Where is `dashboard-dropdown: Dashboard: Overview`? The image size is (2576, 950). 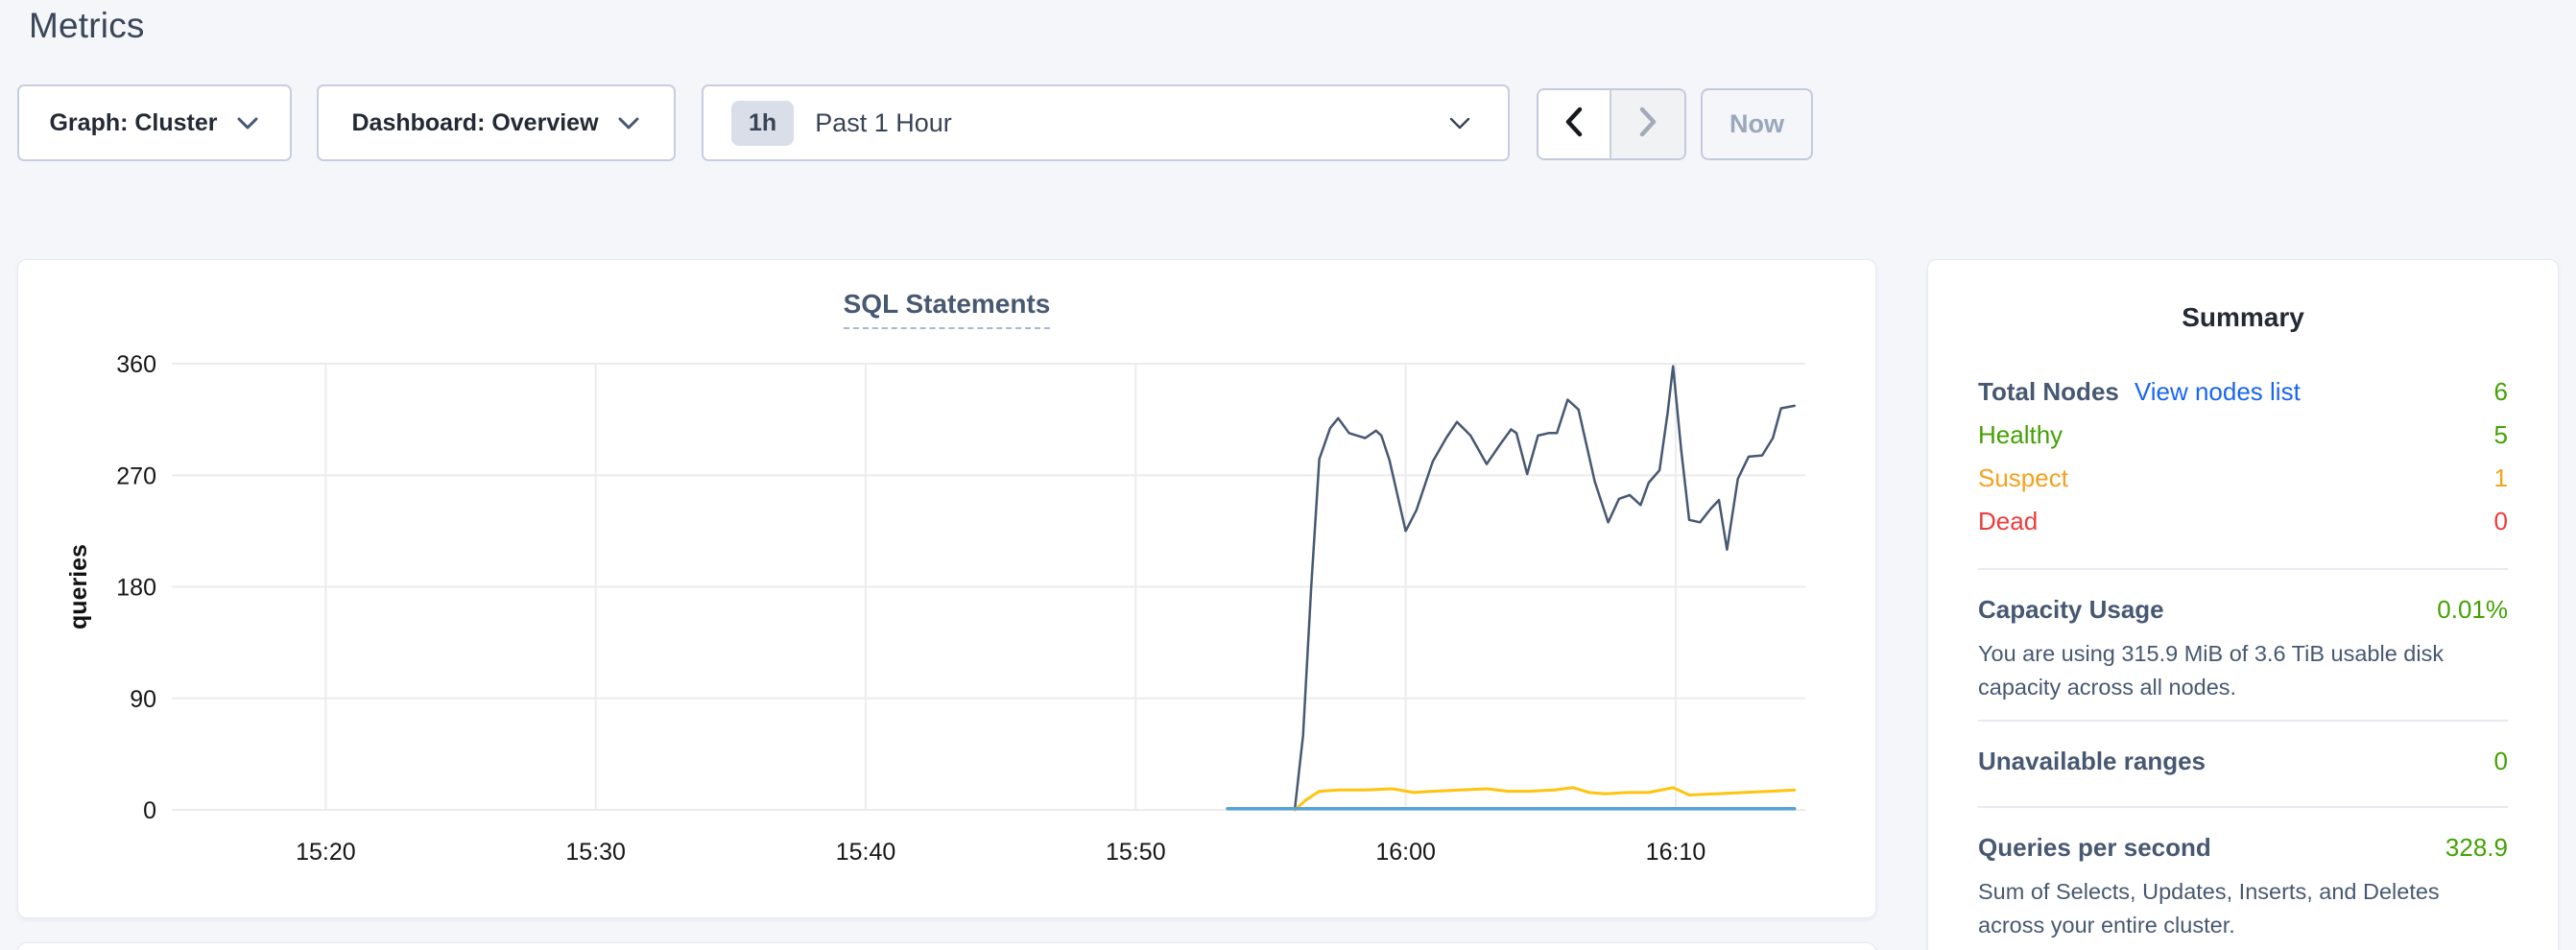 dashboard-dropdown: Dashboard: Overview is located at coordinates (497, 122).